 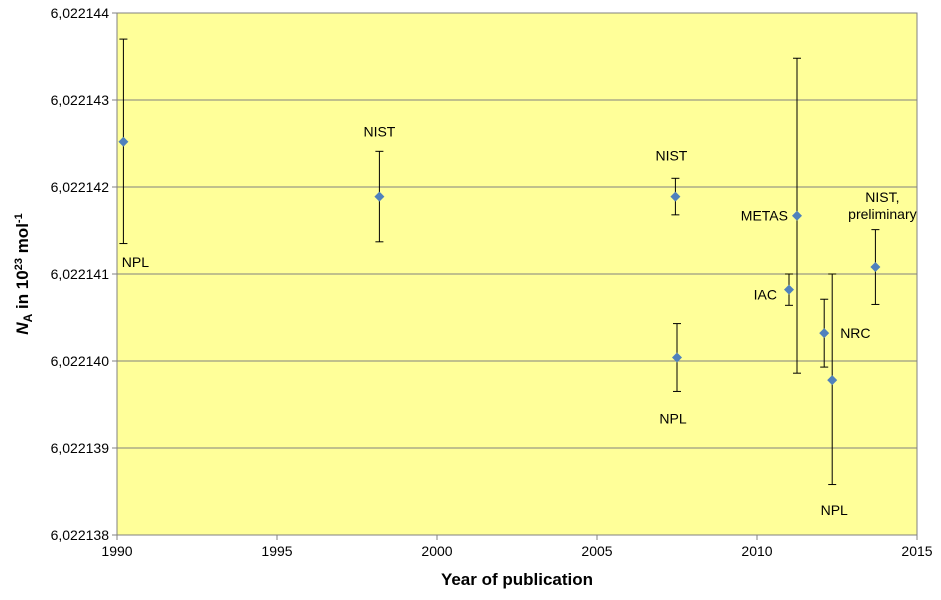 What do you see at coordinates (882, 247) in the screenshot?
I see `data-point: NIST,preliminary` at bounding box center [882, 247].